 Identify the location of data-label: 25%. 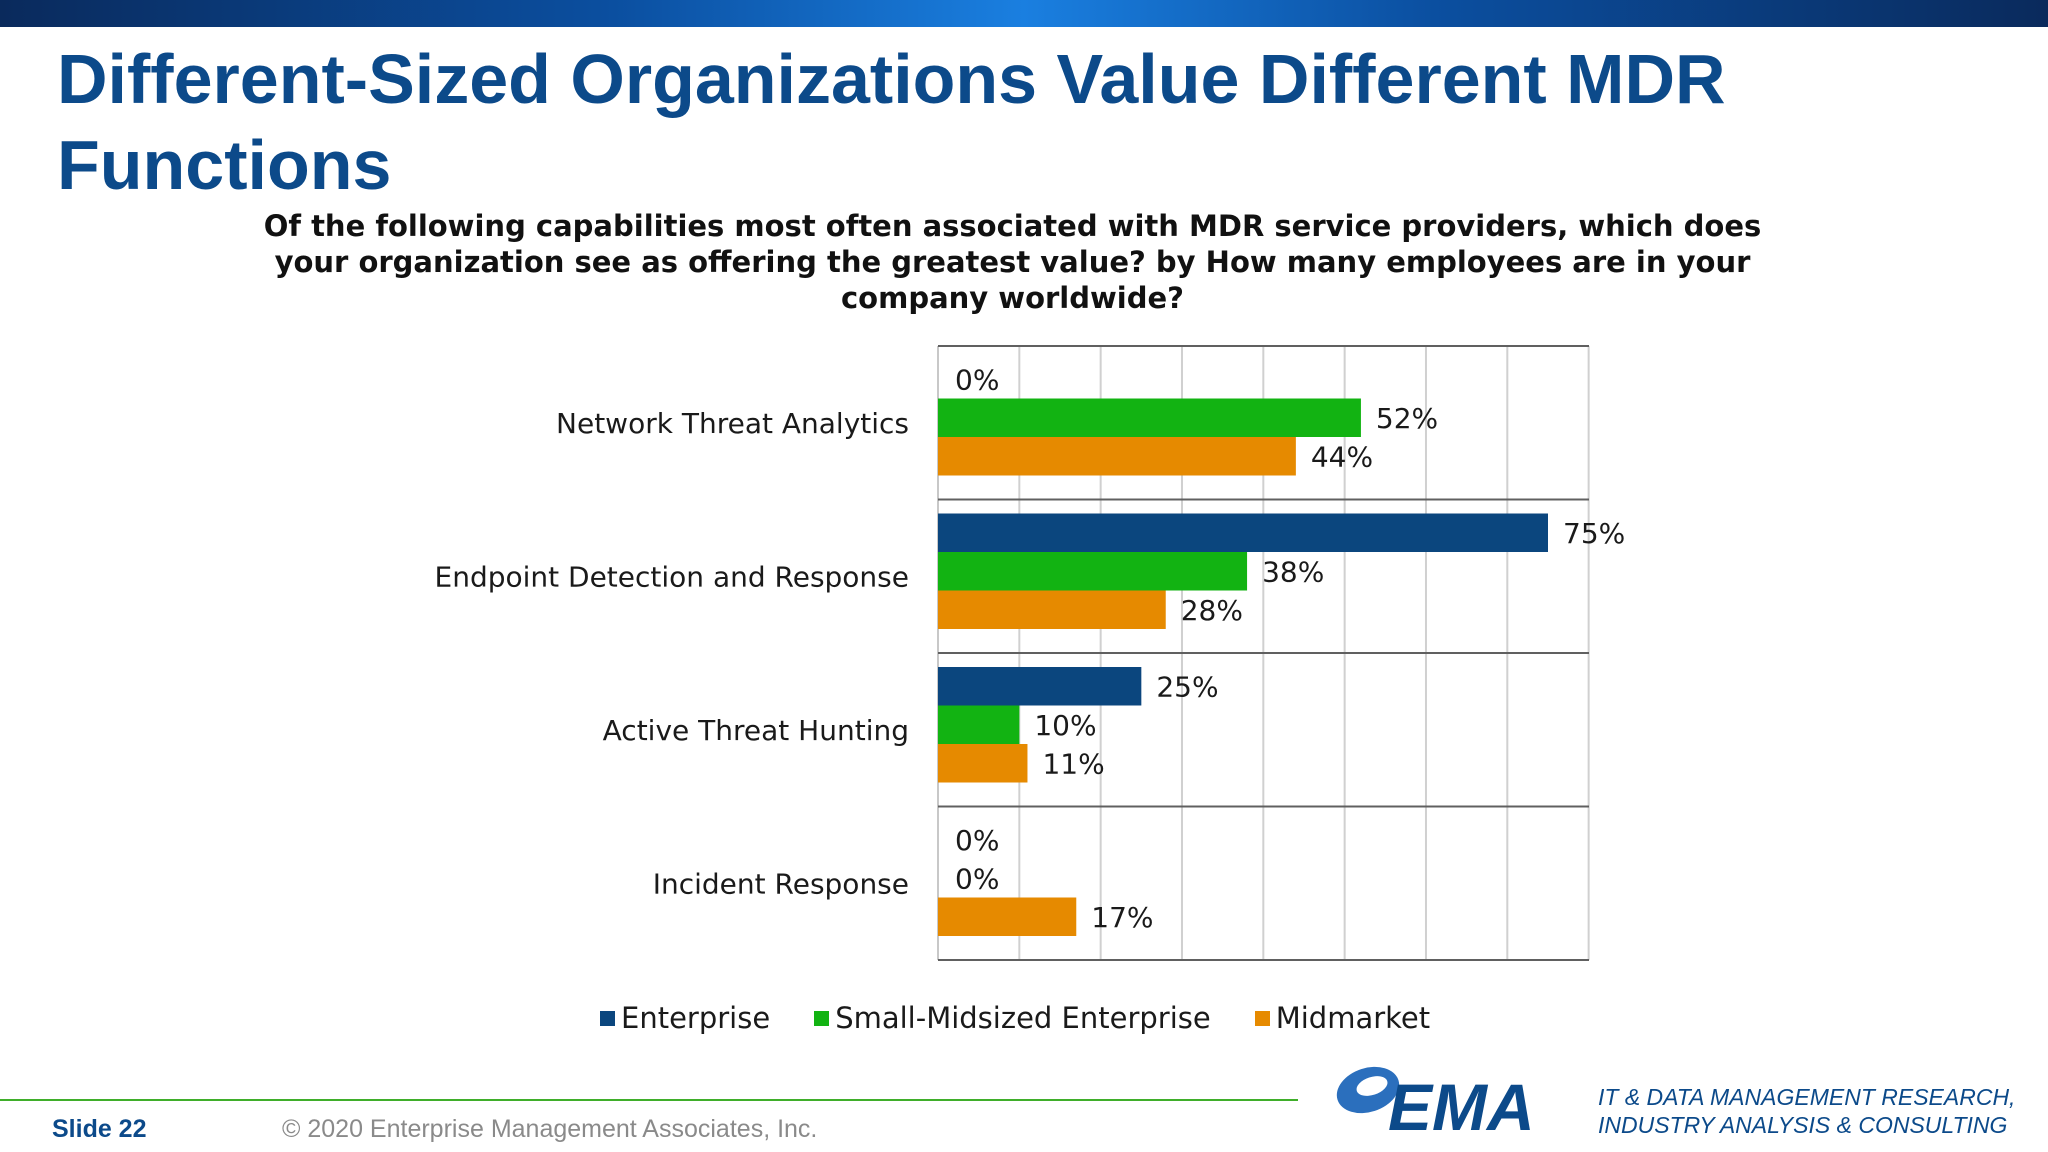
(1187, 686).